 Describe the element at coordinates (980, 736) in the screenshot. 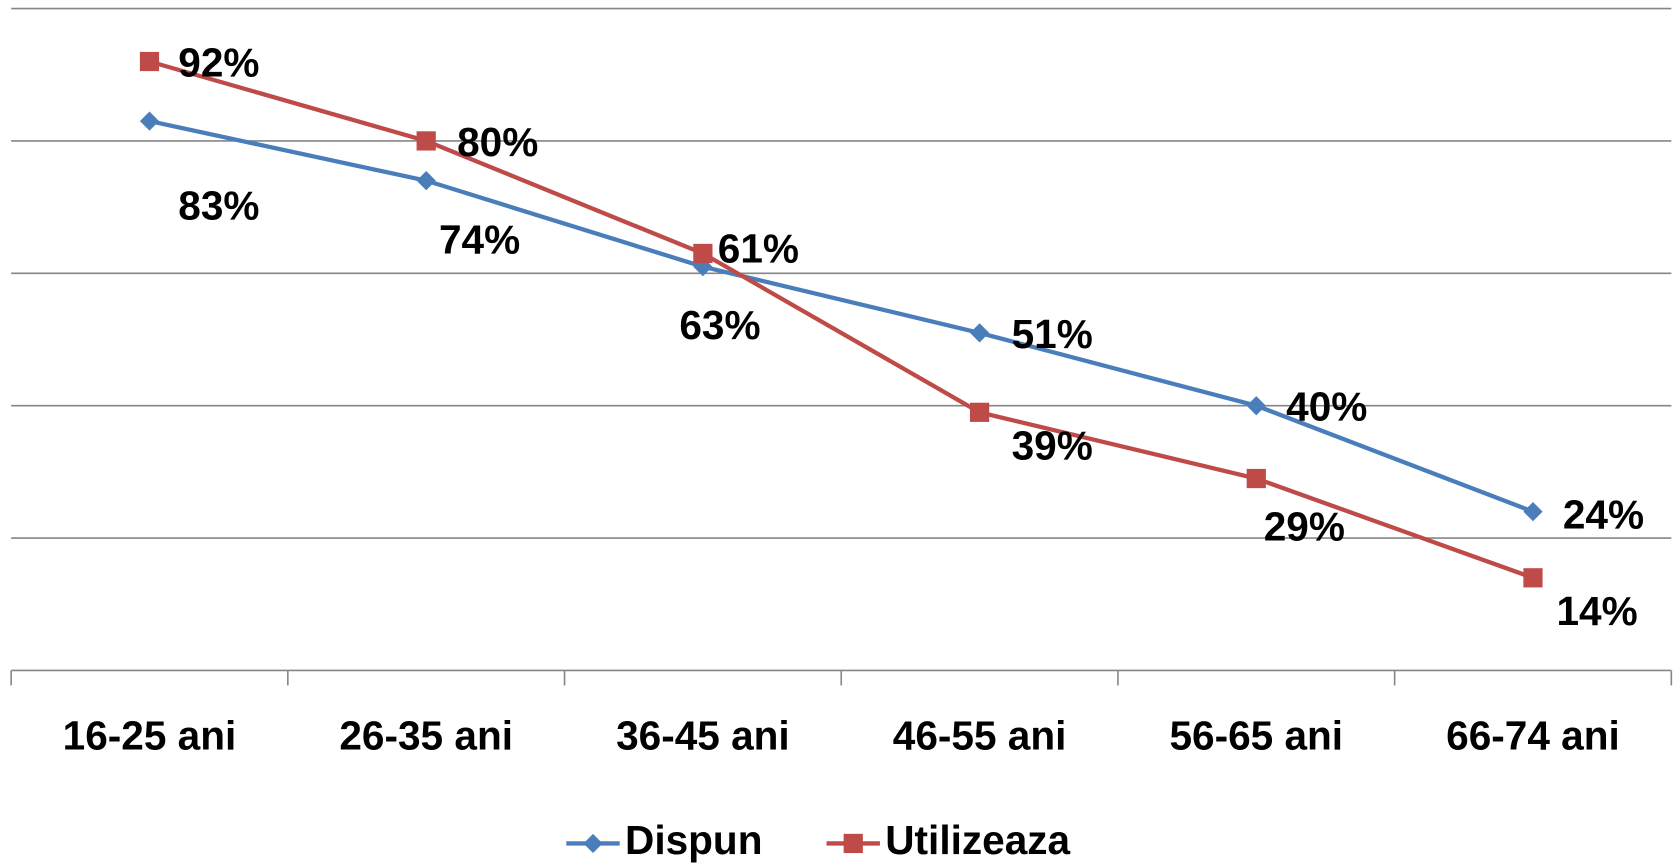

I see `x-tick-label: 46-55 ani` at that location.